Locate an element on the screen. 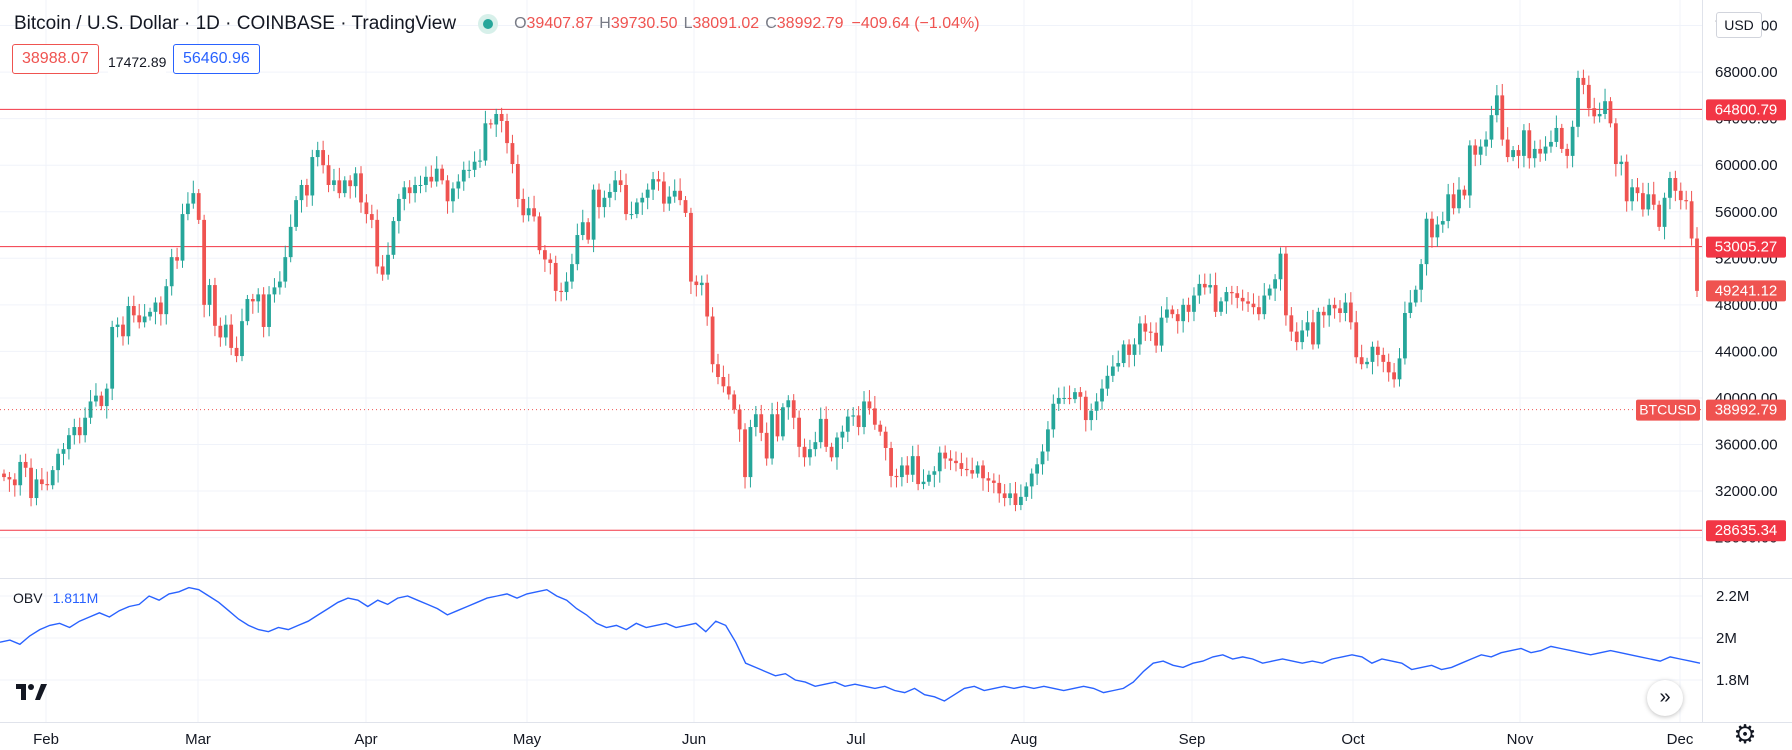 This screenshot has width=1792, height=750. time-tick-label: Jul is located at coordinates (855, 739).